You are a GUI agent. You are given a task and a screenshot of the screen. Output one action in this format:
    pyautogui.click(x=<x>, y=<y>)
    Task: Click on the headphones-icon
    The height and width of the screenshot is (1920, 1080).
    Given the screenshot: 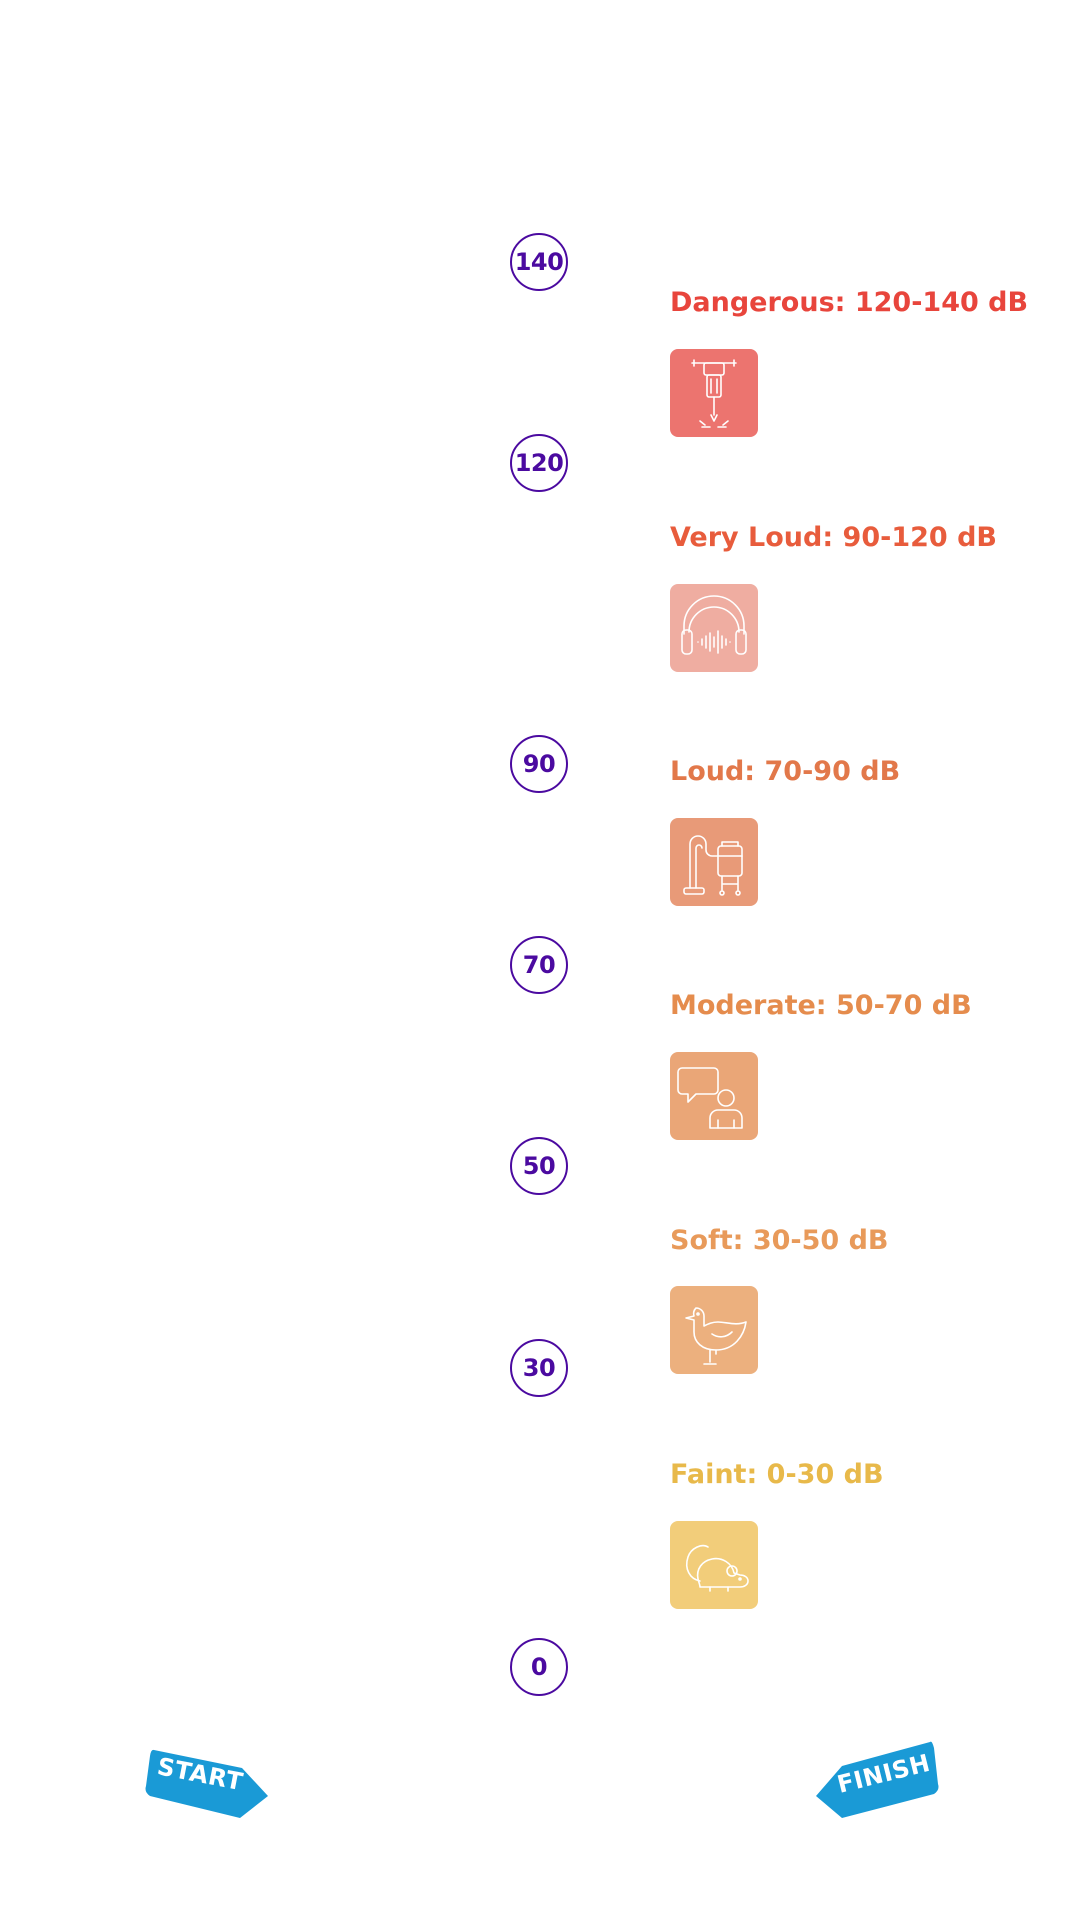 What is the action you would take?
    pyautogui.click(x=714, y=628)
    